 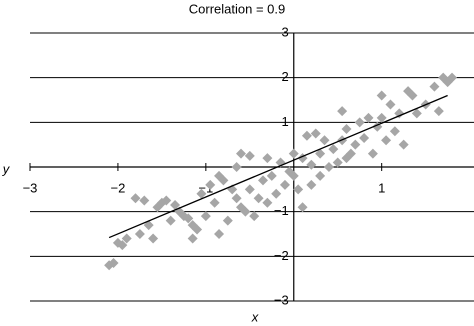 What do you see at coordinates (30, 187) in the screenshot?
I see `x-tick-label: −3` at bounding box center [30, 187].